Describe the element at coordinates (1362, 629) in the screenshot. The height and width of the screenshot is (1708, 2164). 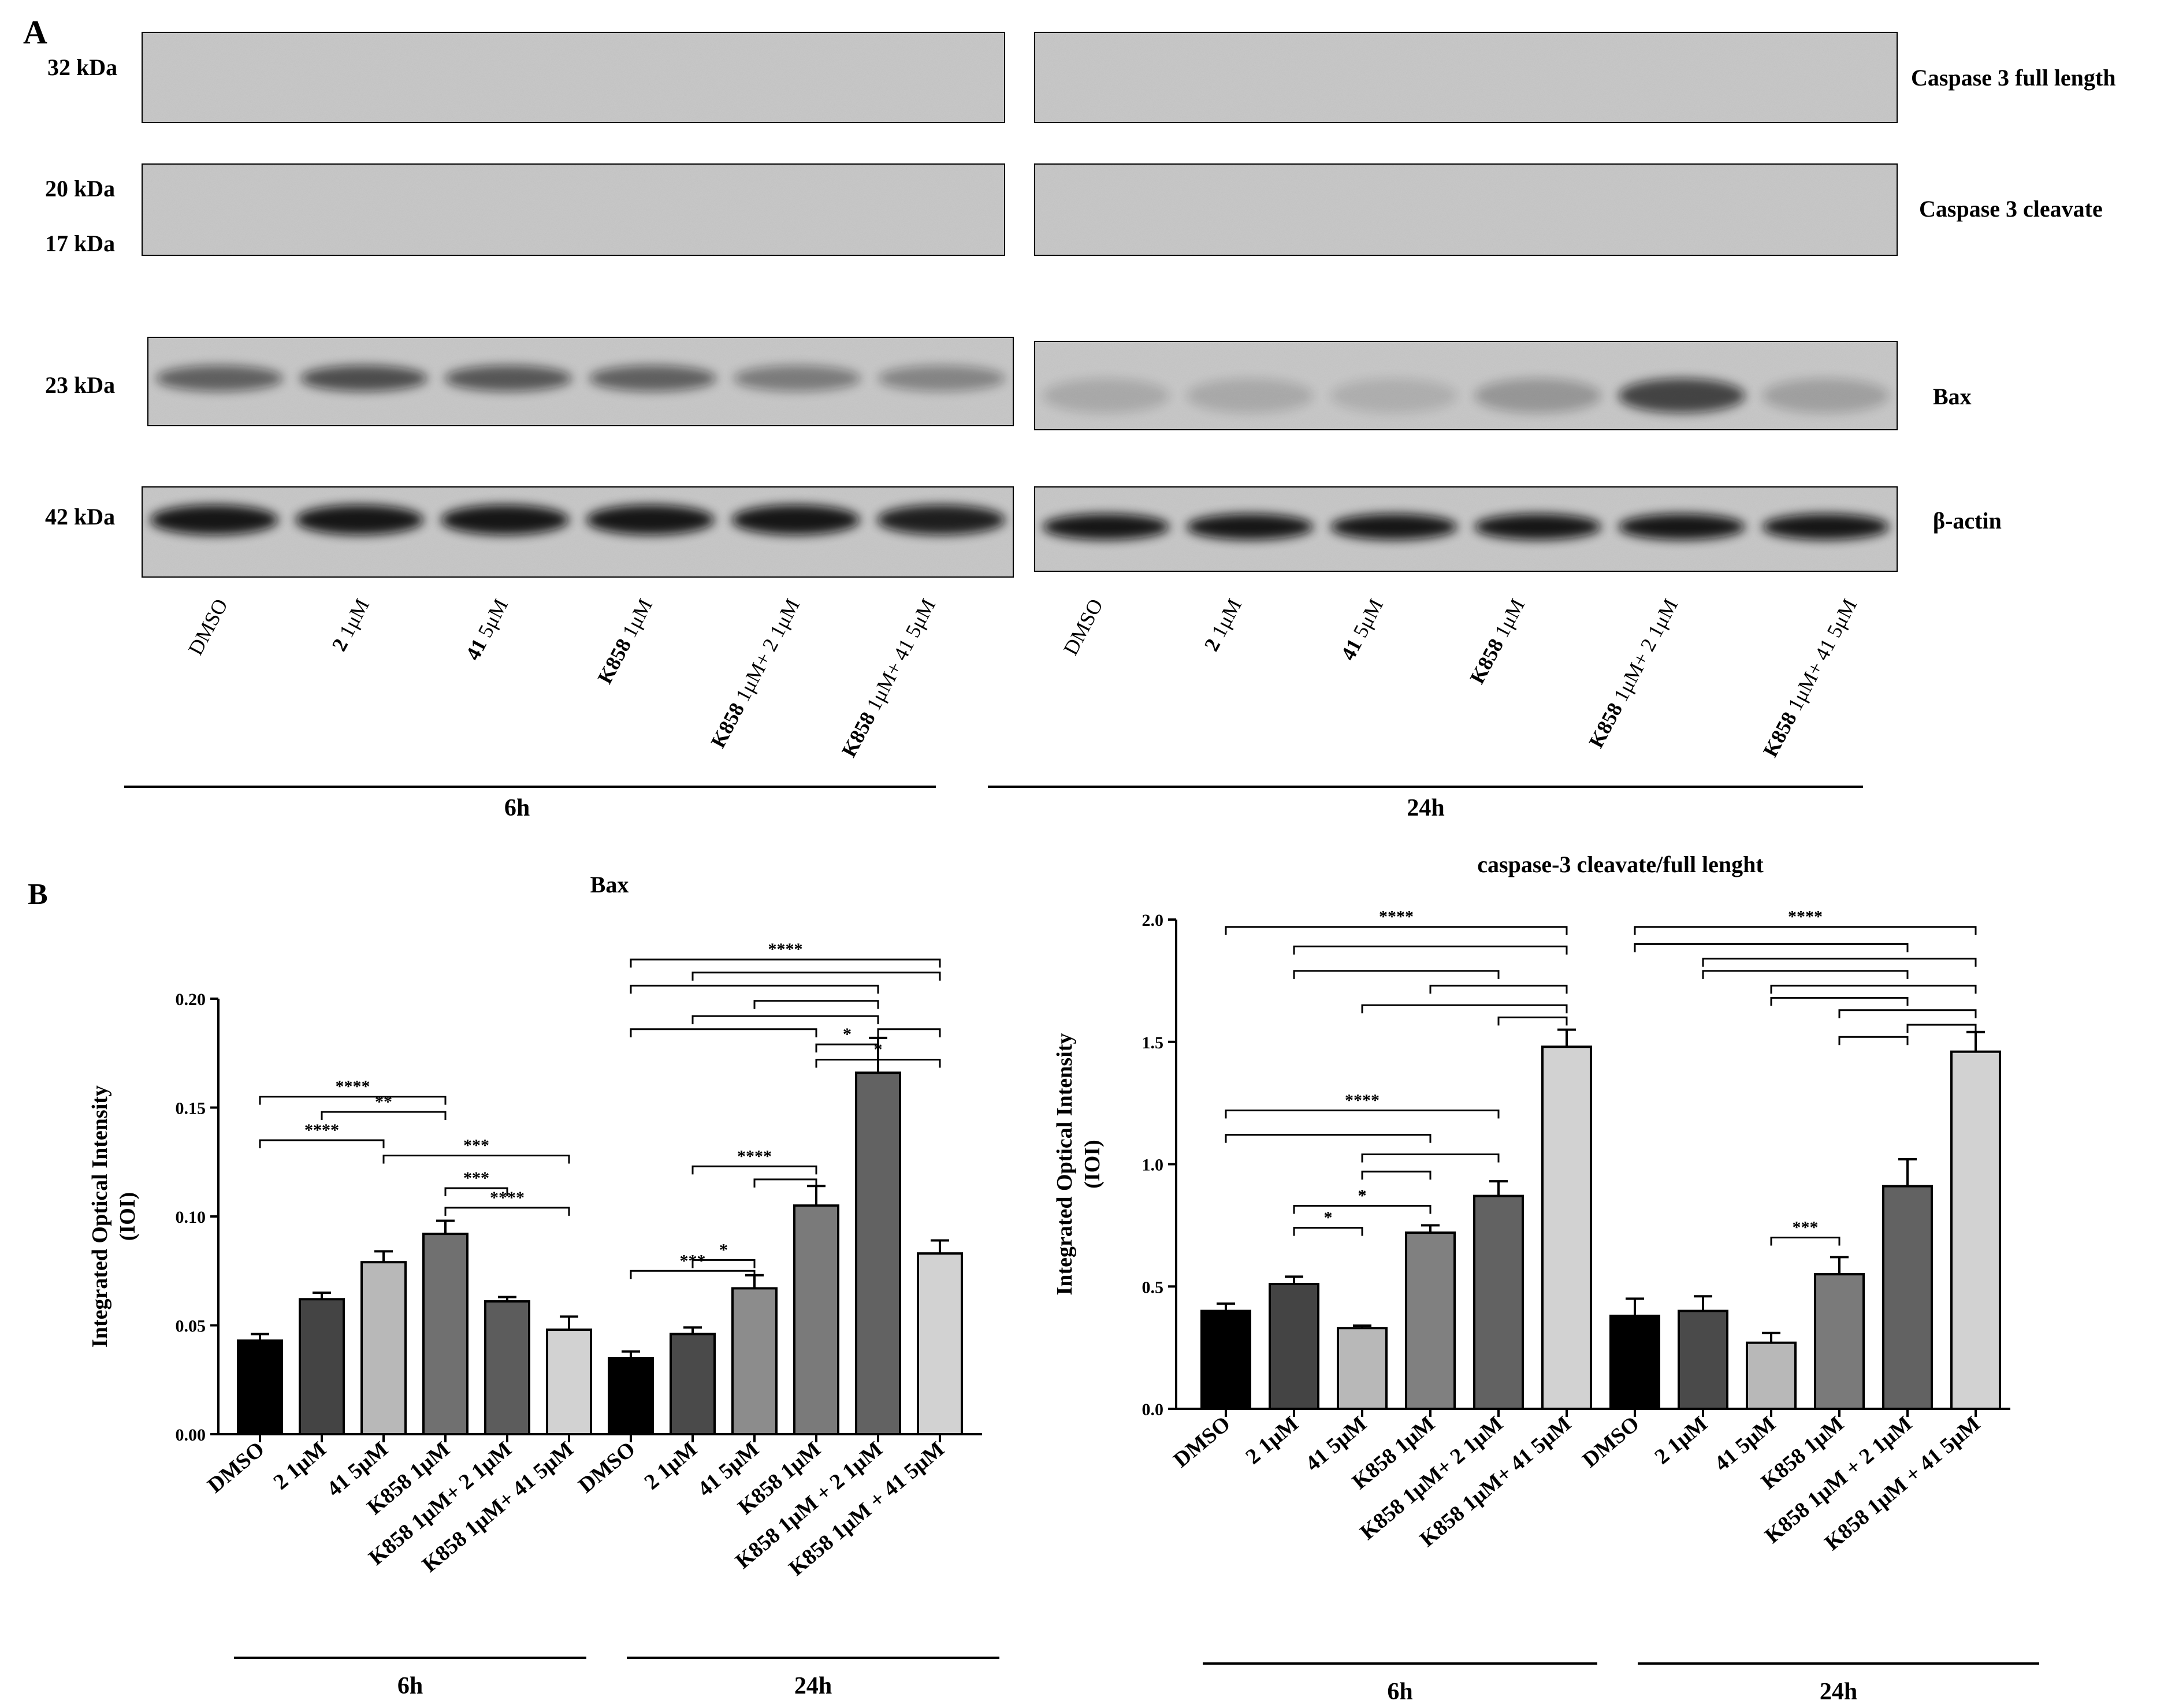
I see `lane-label: 41 5μM` at that location.